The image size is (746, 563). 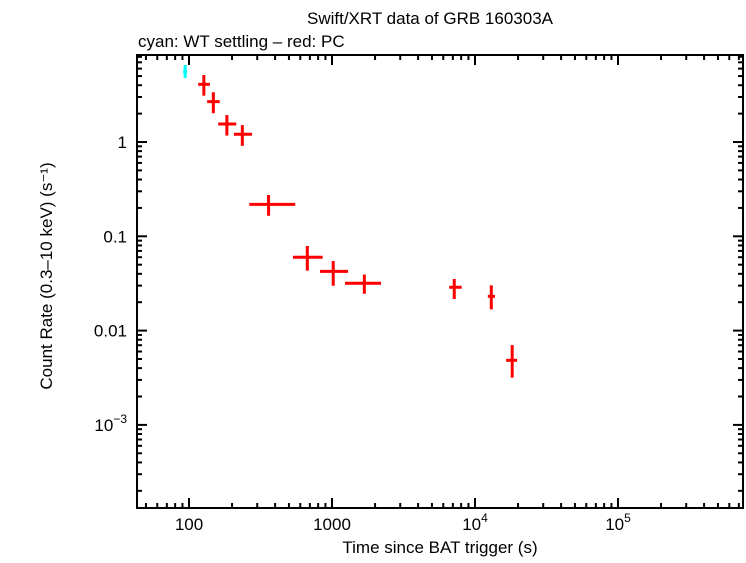 What do you see at coordinates (627, 518) in the screenshot?
I see `x-tick-label-exponent: 5` at bounding box center [627, 518].